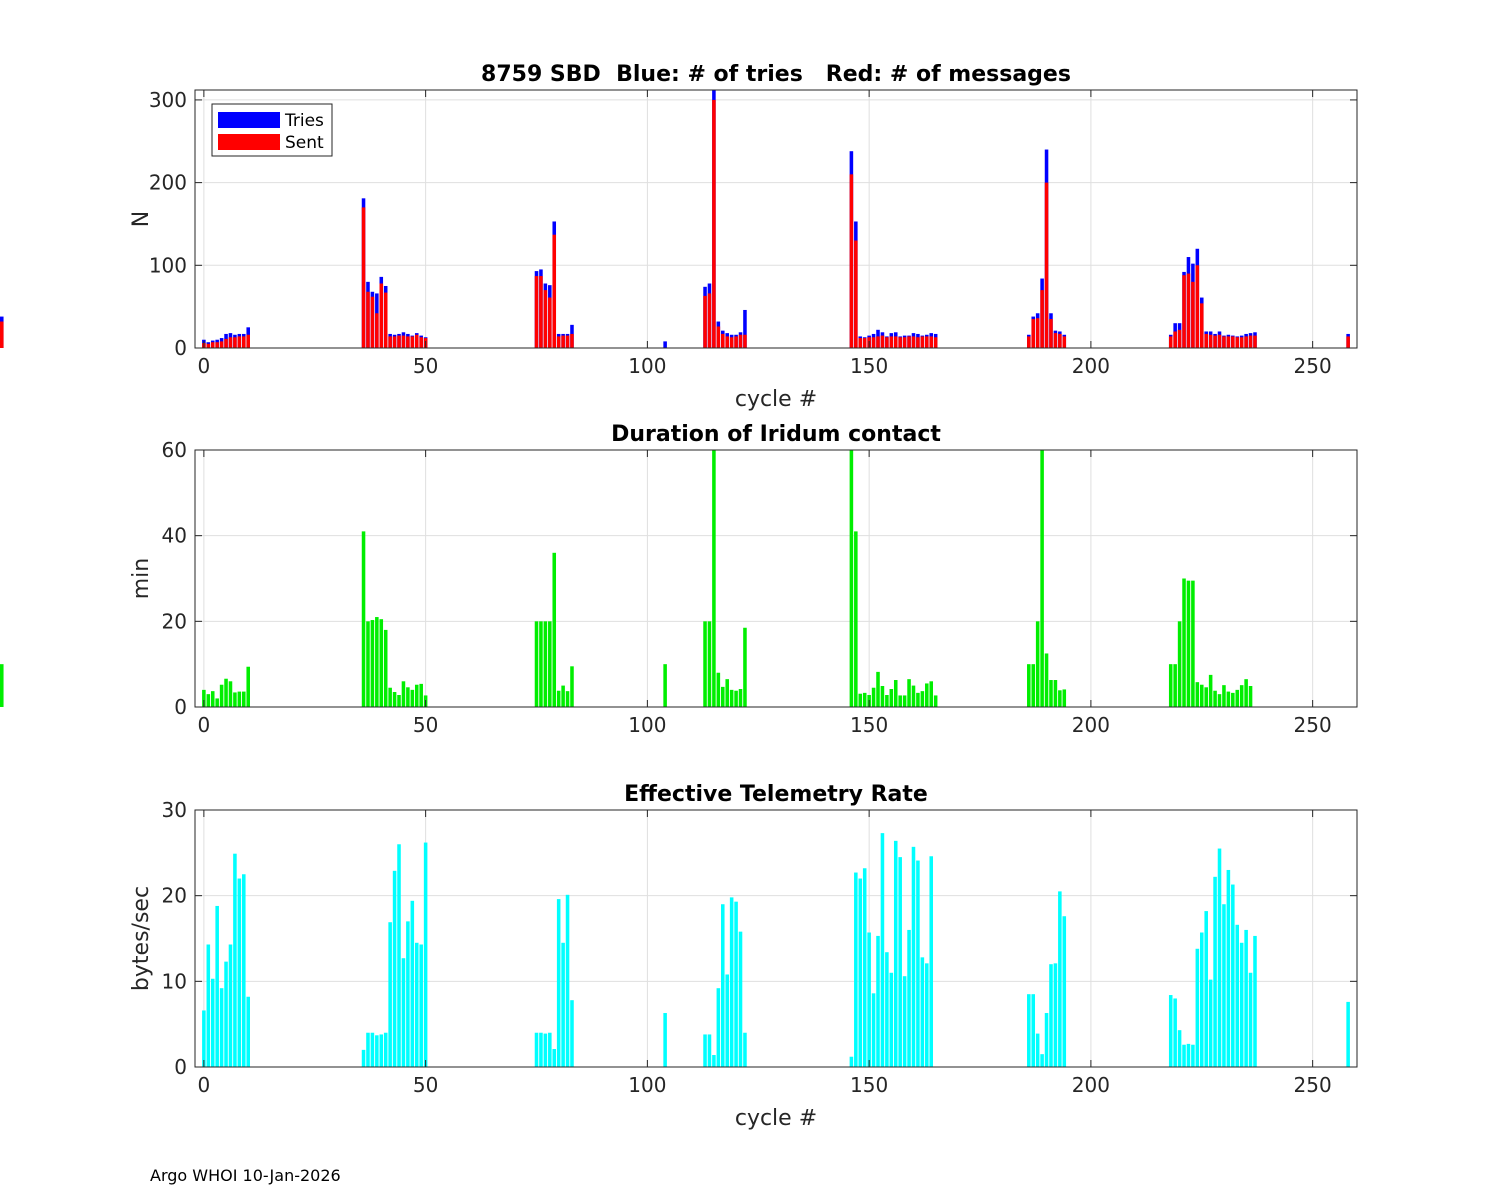  I want to click on duration-ytick-label: 0, so click(180, 707).